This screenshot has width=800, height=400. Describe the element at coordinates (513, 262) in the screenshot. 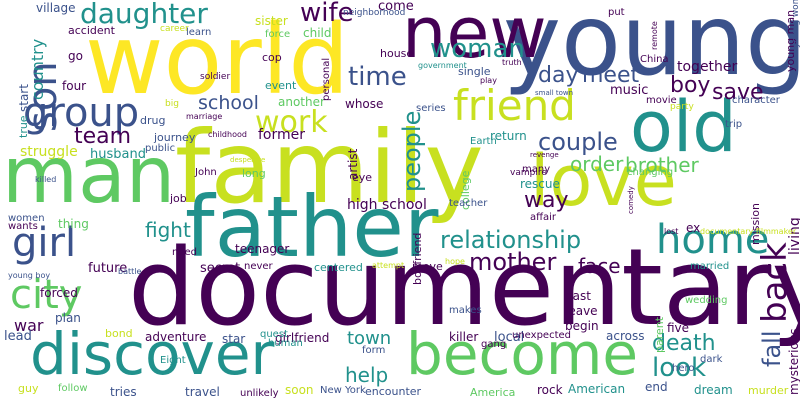

I see `word-mother: mother` at that location.